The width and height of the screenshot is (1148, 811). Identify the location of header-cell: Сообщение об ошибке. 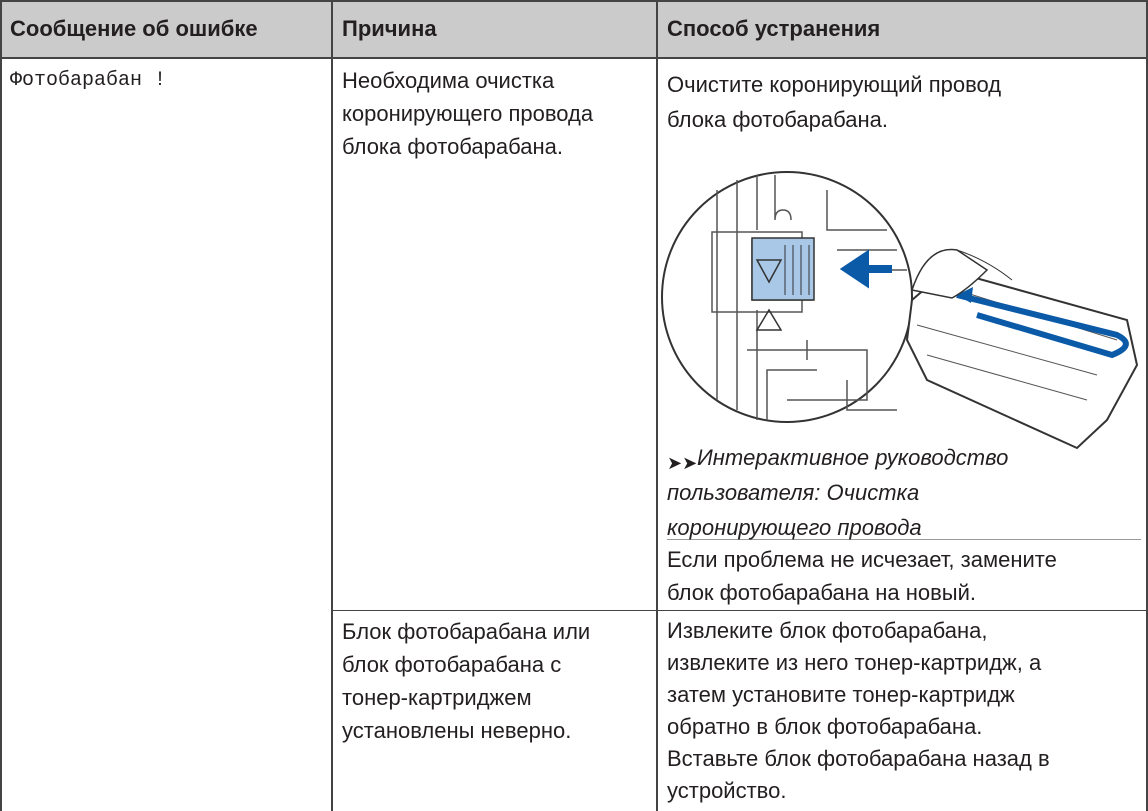
(134, 28).